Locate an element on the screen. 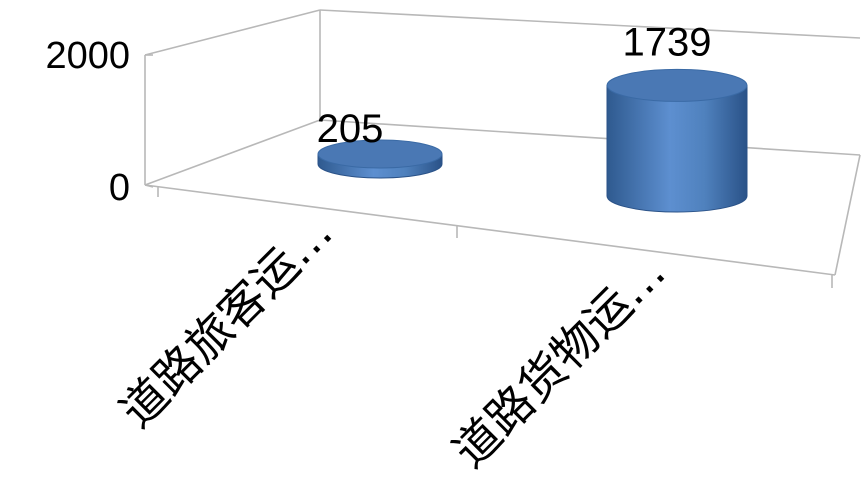 This screenshot has height=481, width=861. y-tick-label: 0 is located at coordinates (119, 188).